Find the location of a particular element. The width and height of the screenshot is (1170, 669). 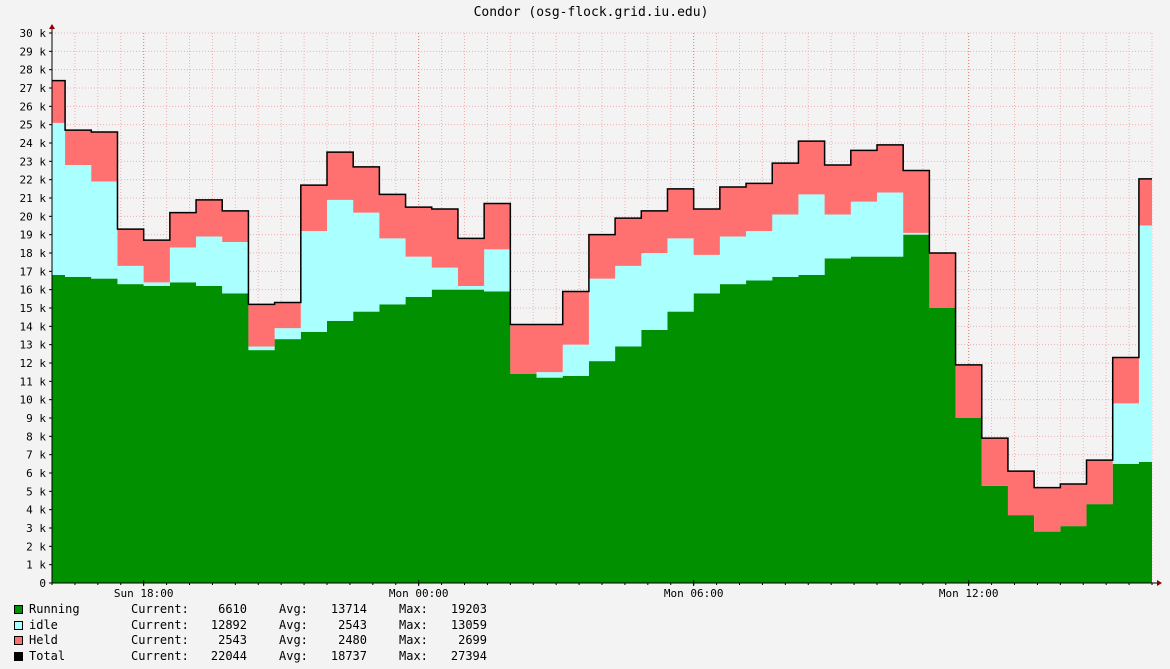

x-tick-label: Mon 00:00 is located at coordinates (419, 593).